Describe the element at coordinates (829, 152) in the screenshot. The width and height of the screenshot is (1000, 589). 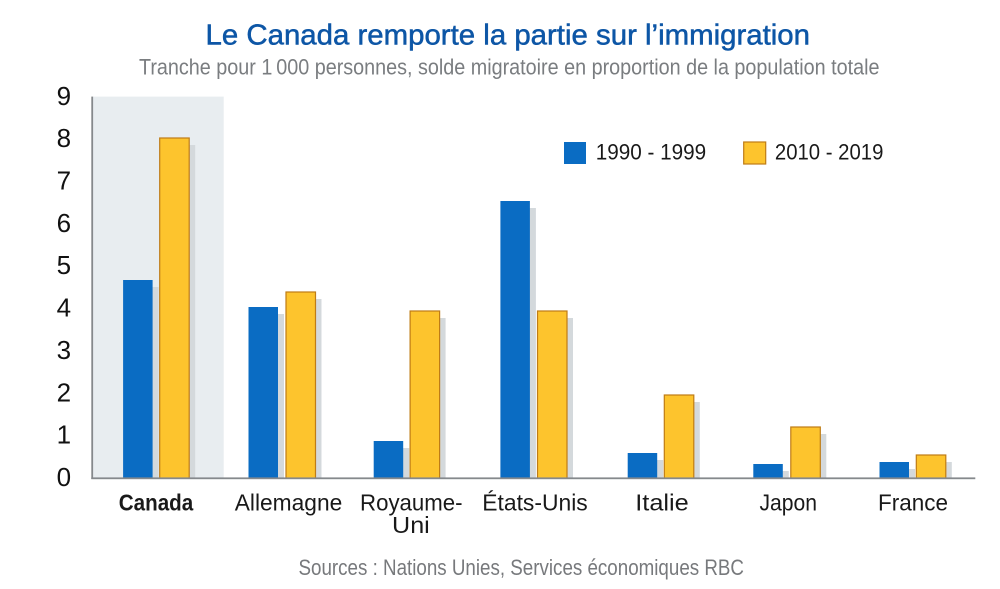
I see `svg-text: 2010 - 2019` at that location.